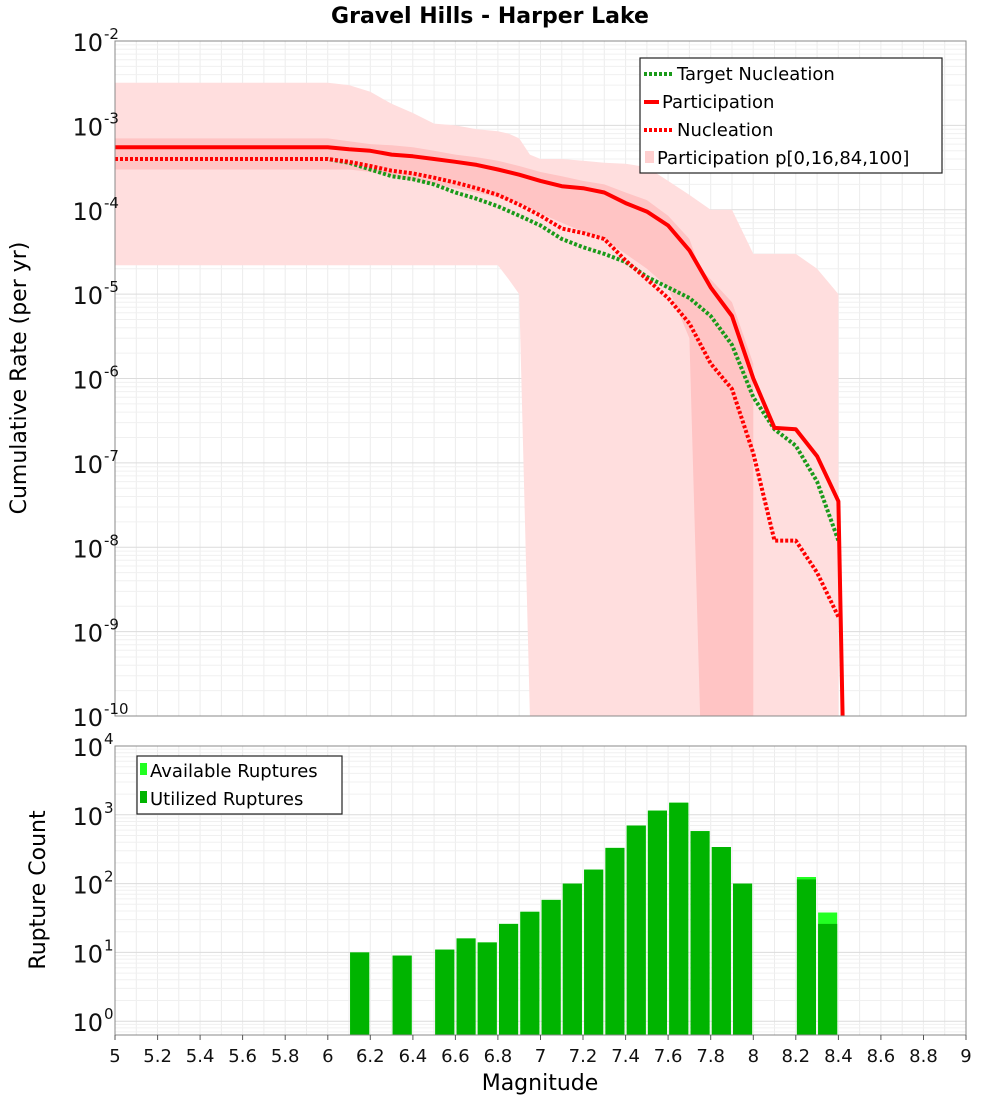  I want to click on rate-y-axis-label: Cumulative Rate (per yr), so click(19, 378).